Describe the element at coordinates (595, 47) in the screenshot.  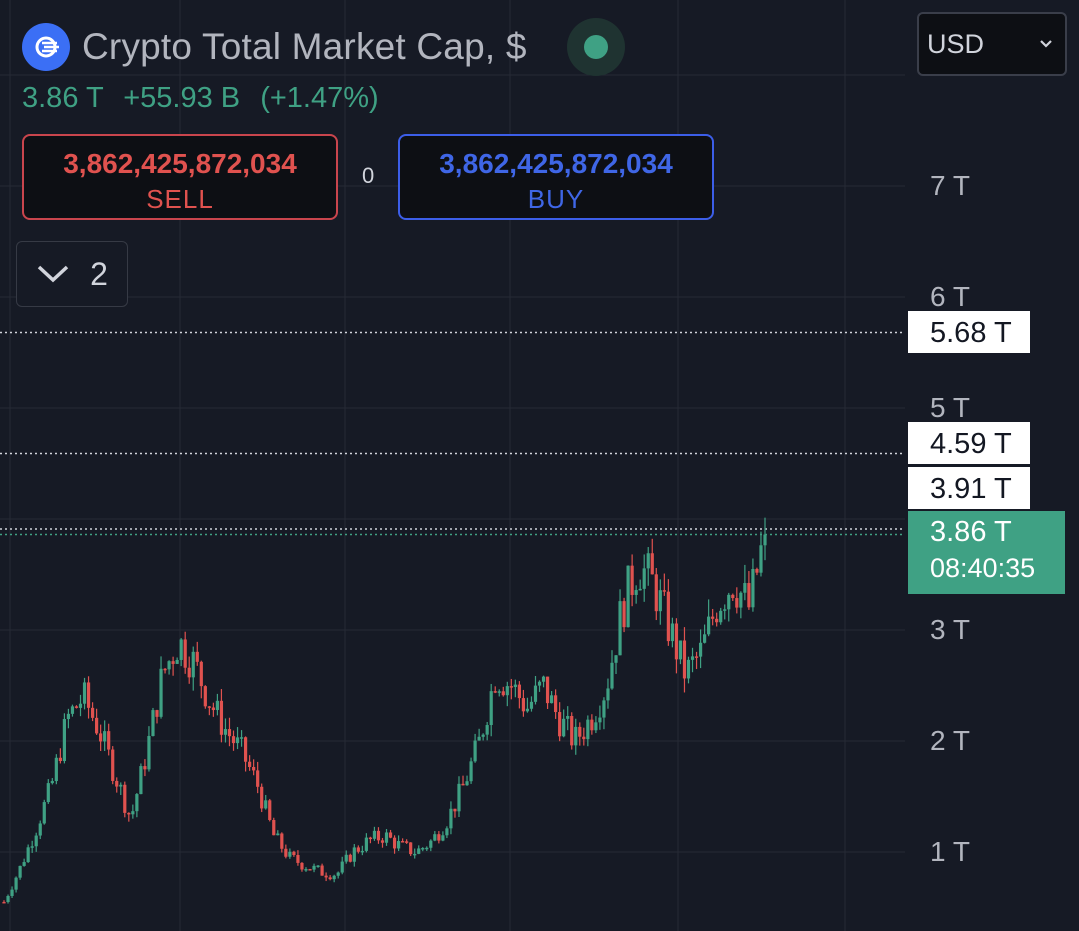
I see `market-status-button` at that location.